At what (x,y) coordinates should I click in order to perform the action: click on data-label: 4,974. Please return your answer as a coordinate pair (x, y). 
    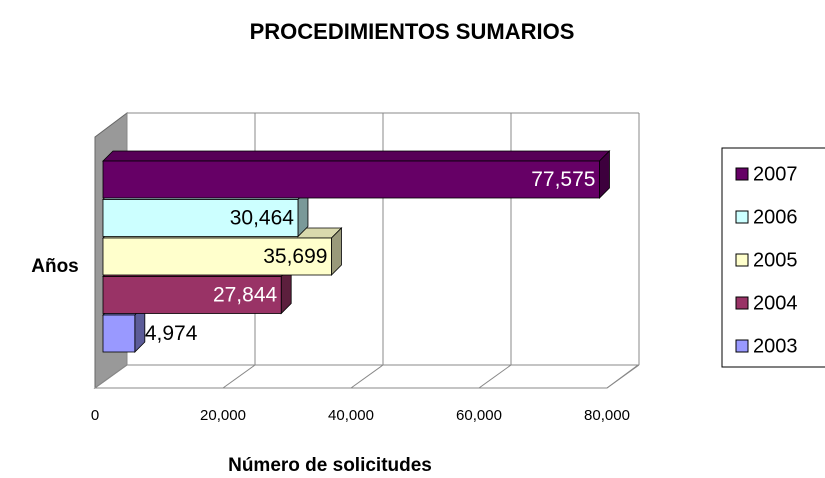
    Looking at the image, I should click on (171, 333).